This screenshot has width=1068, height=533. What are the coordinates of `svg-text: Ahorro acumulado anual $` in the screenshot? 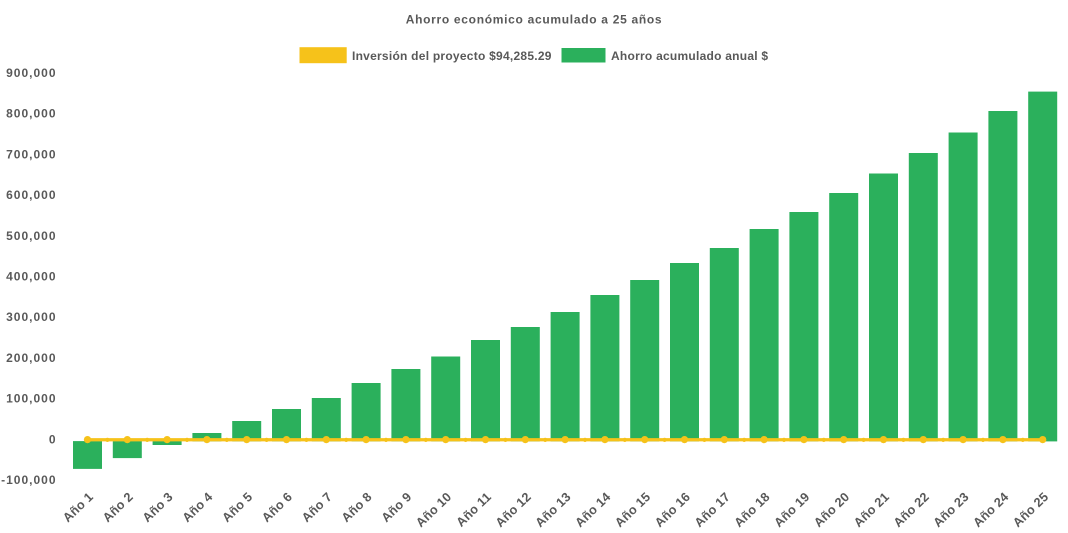 It's located at (689, 56).